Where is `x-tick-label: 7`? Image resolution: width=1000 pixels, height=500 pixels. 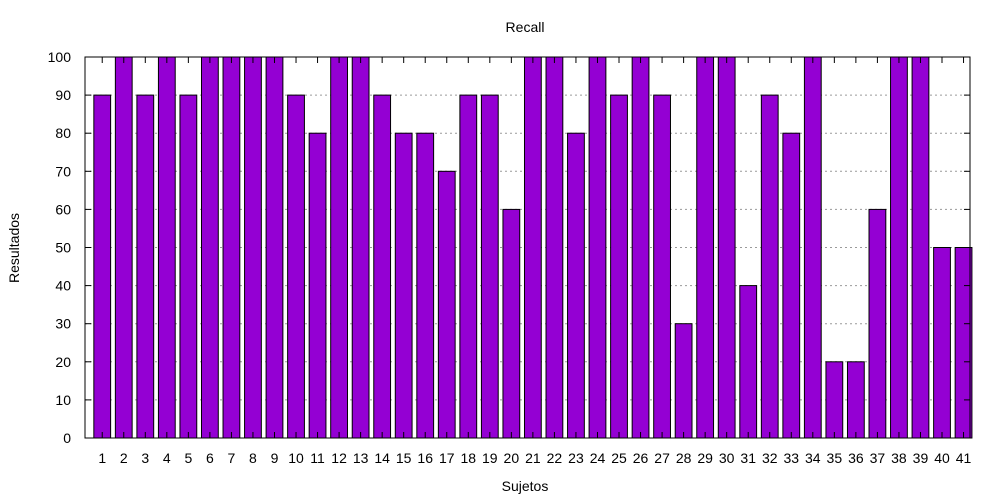
x-tick-label: 7 is located at coordinates (232, 458).